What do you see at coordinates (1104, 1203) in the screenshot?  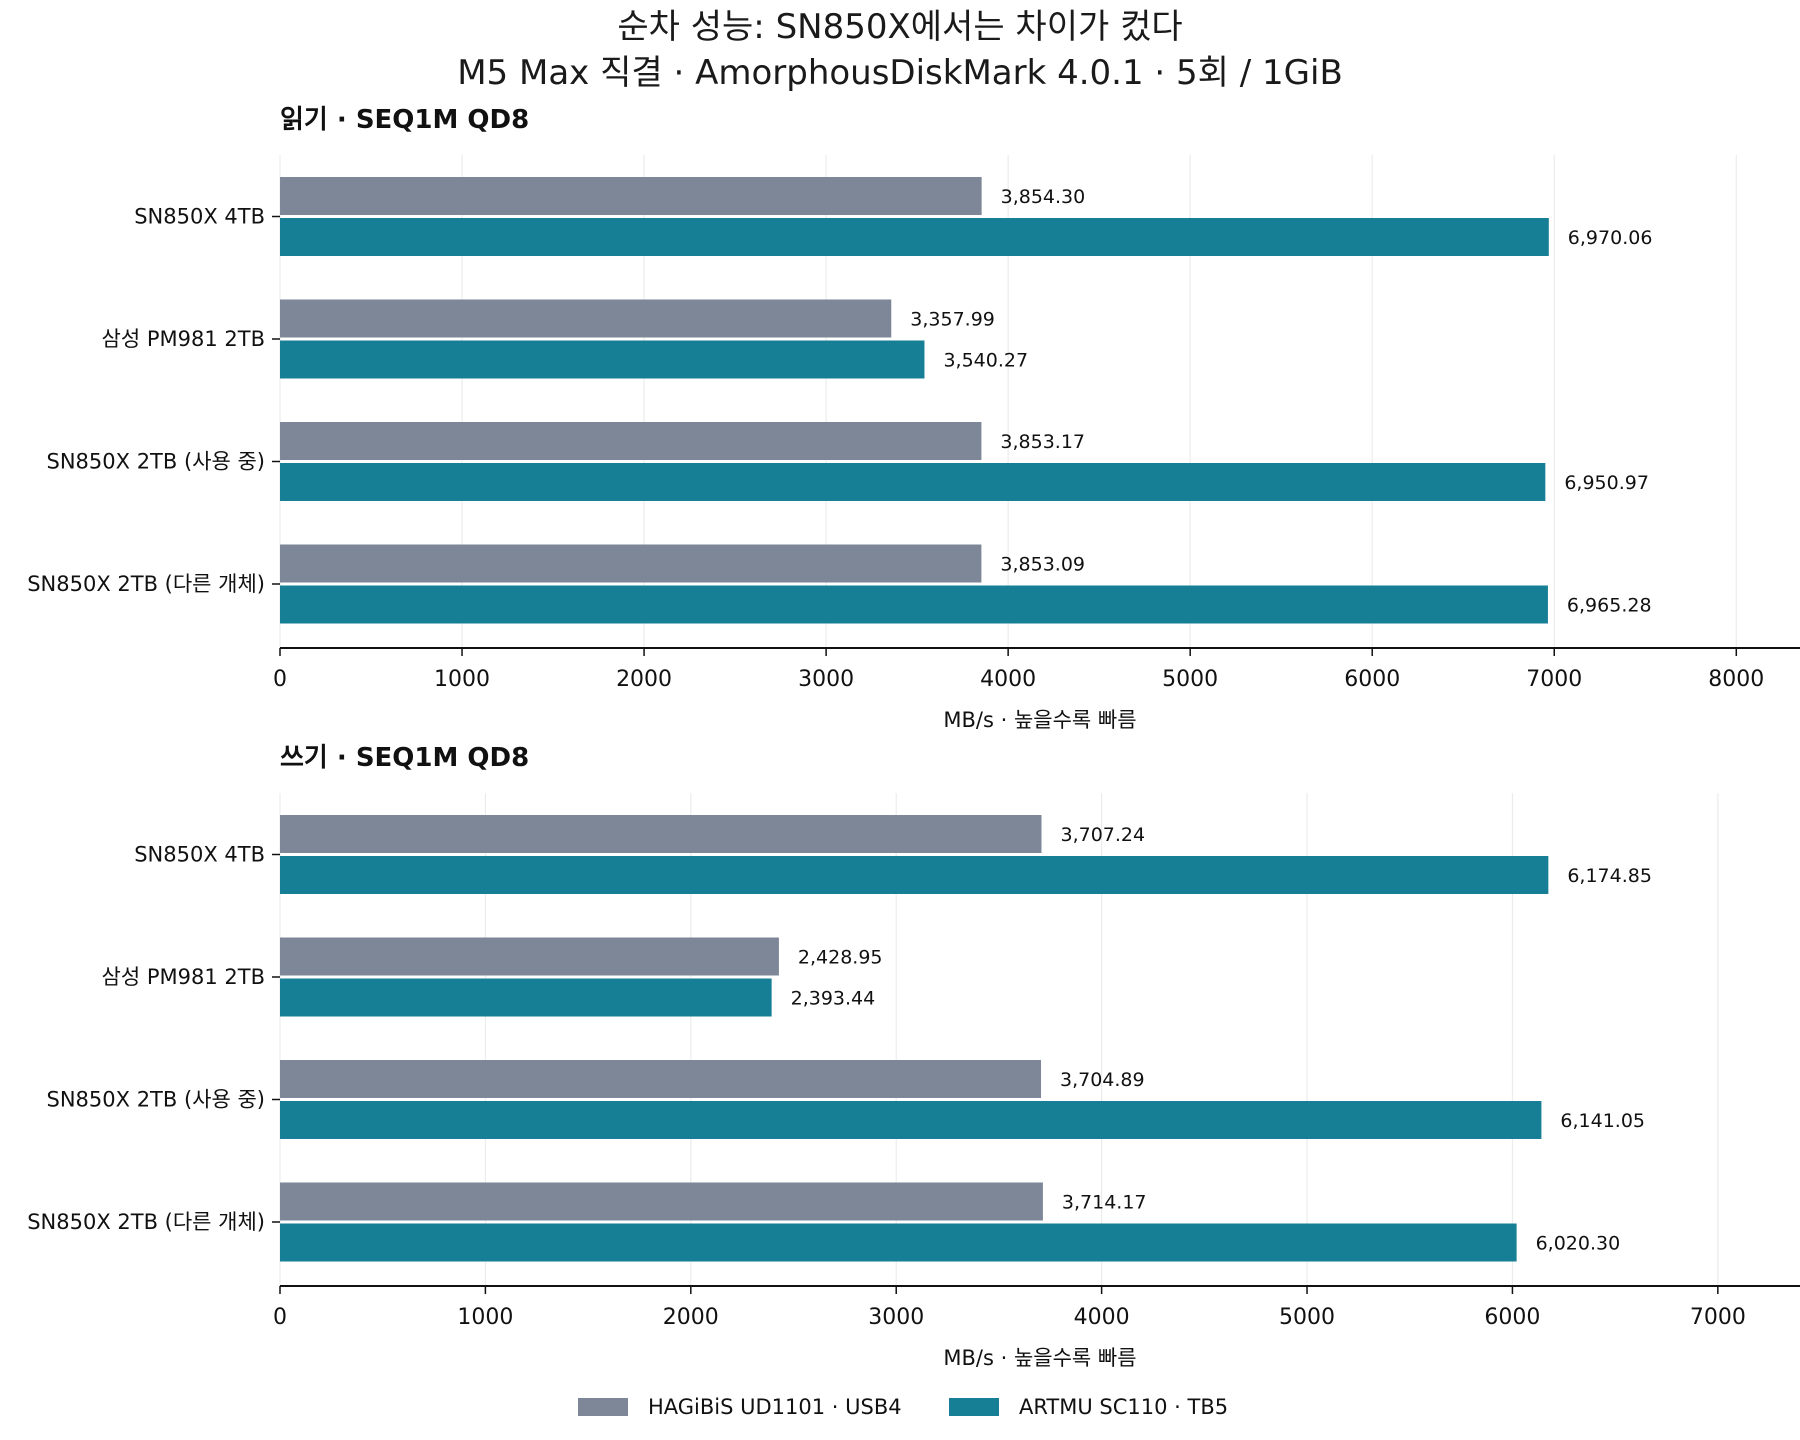 I see `bar-value-label: 3,714.17` at bounding box center [1104, 1203].